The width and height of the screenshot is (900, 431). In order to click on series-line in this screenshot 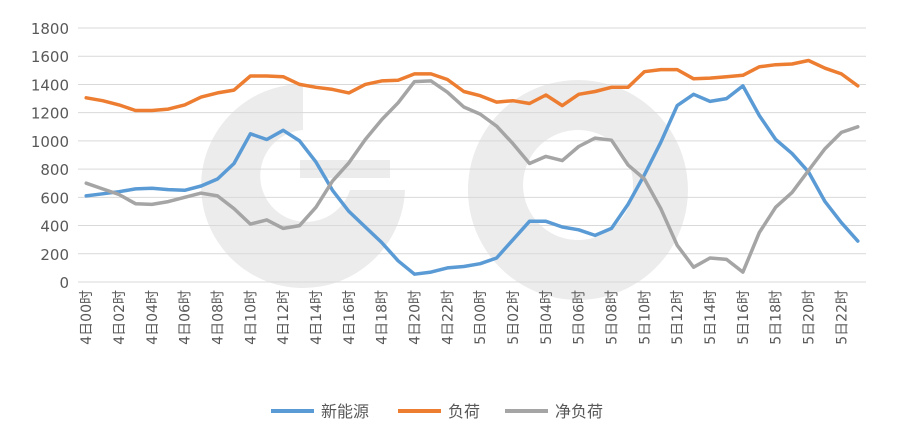, I will do `click(472, 85)`.